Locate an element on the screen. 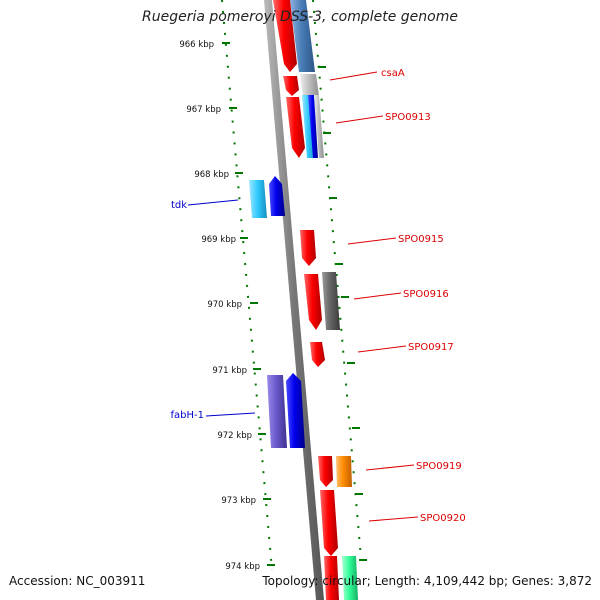 The image size is (600, 600). gene-SPO0913-blue is located at coordinates (313, 126).